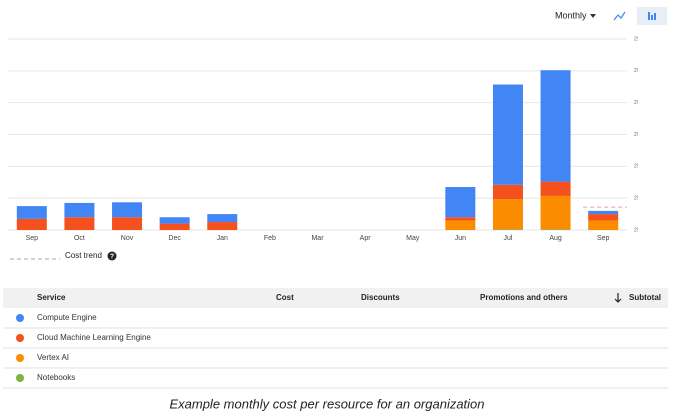 The height and width of the screenshot is (418, 677). Describe the element at coordinates (56, 377) in the screenshot. I see `service-name: Notebooks` at that location.